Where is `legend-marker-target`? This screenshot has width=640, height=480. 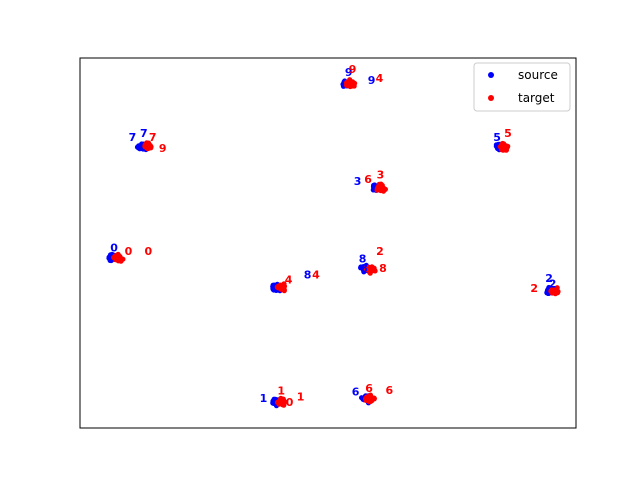 legend-marker-target is located at coordinates (491, 98).